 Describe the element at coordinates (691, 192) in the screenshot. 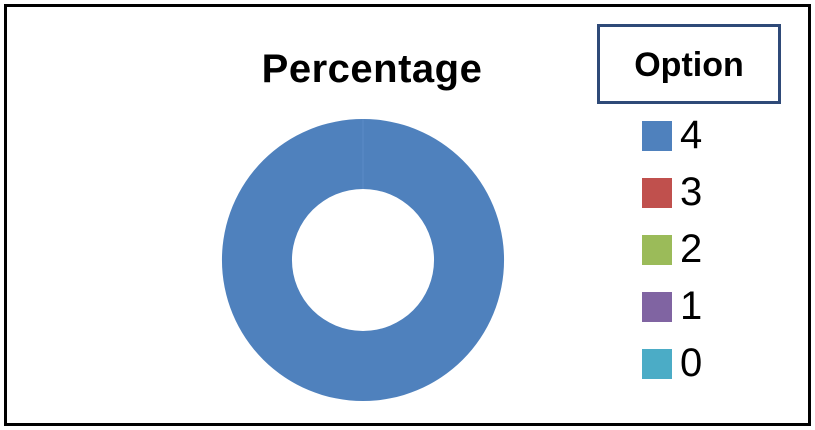

I see `legend-label-3: 3` at that location.